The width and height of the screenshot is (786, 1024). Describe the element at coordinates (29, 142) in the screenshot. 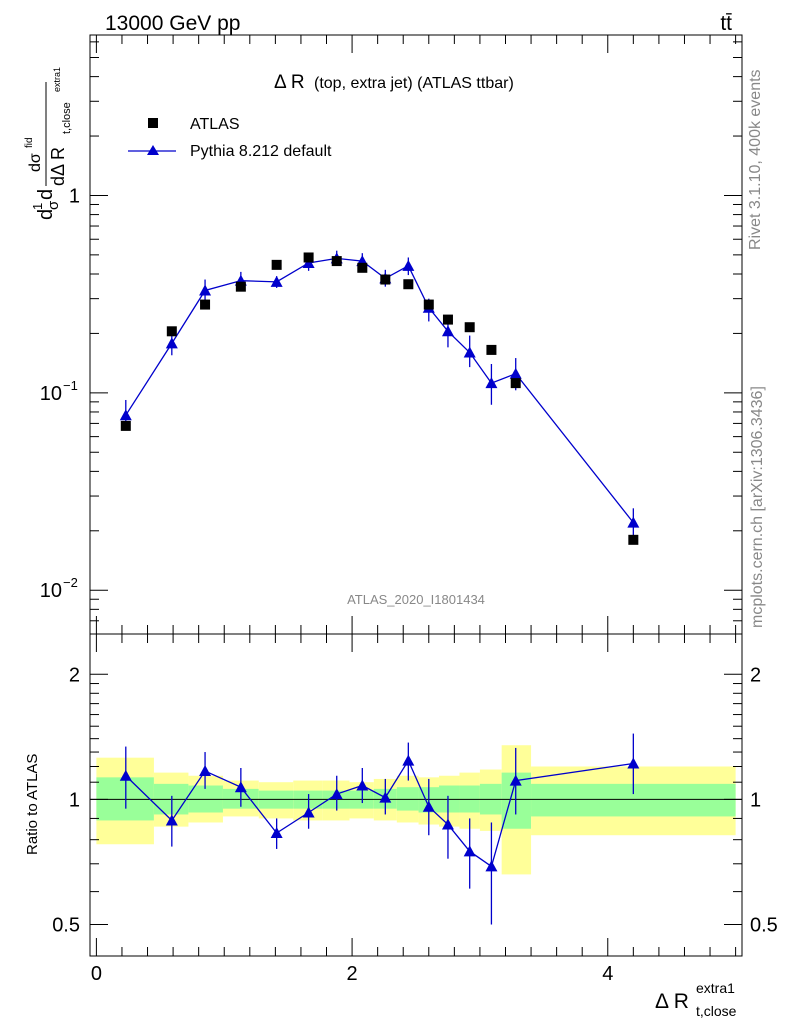

I see `ylabel-fid: fid` at that location.